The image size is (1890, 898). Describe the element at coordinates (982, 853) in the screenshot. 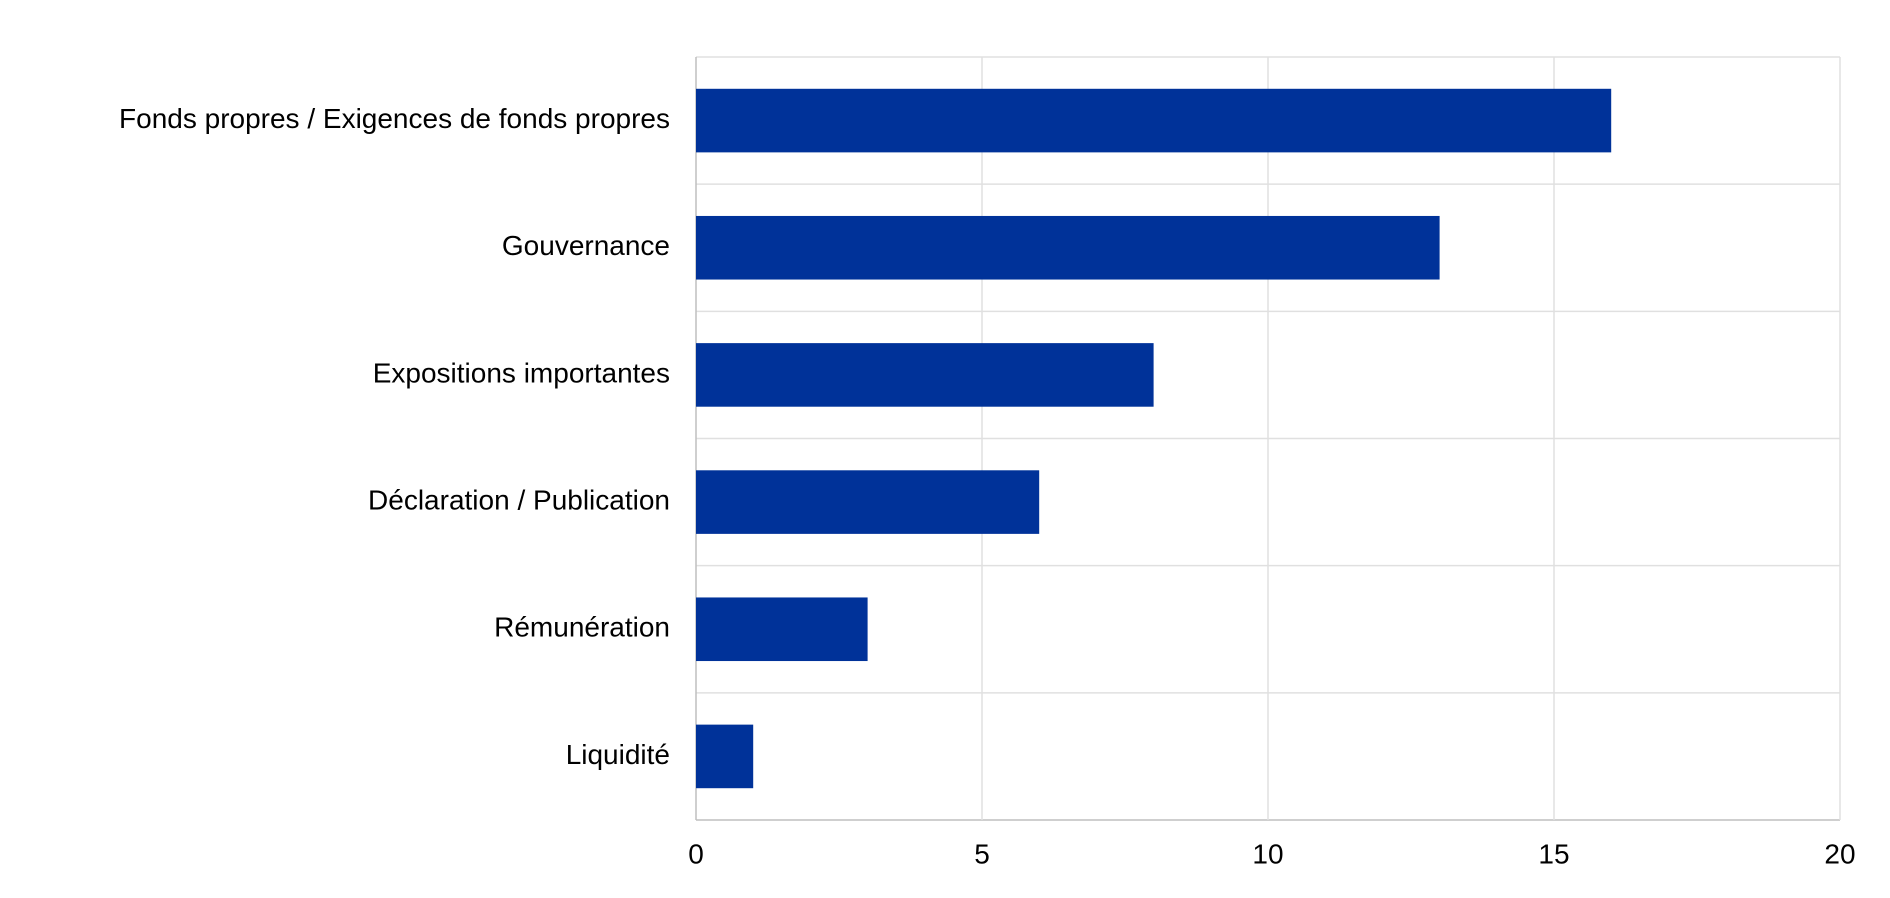

I see `x-tick-label: 5` at that location.